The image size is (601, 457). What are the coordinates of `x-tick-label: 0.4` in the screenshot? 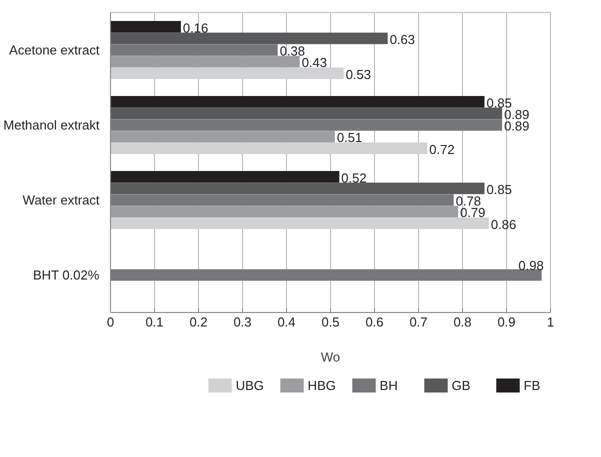 It's located at (286, 322).